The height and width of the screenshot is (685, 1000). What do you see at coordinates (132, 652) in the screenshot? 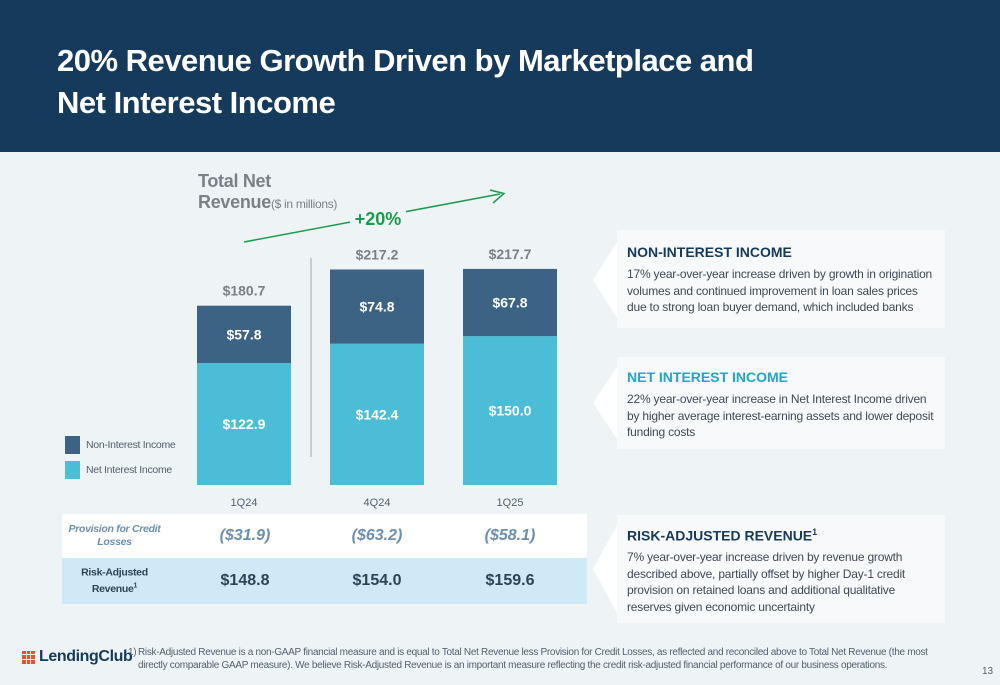
I see `footnote-number: 1)` at bounding box center [132, 652].